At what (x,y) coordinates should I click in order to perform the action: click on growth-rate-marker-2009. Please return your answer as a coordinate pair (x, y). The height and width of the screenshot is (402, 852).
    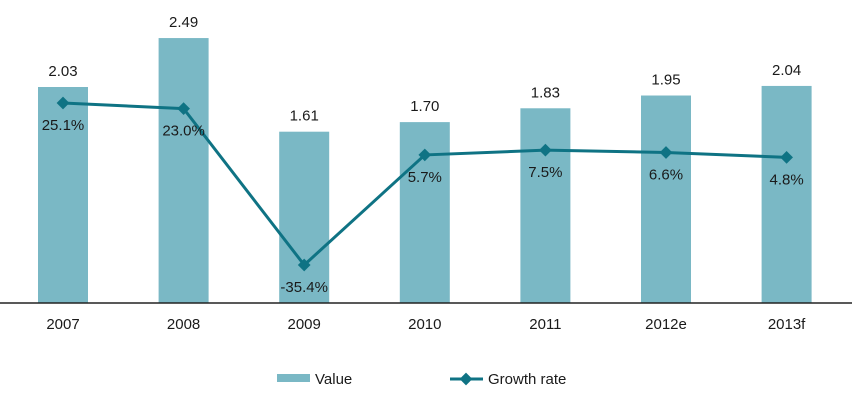
    Looking at the image, I should click on (304, 265).